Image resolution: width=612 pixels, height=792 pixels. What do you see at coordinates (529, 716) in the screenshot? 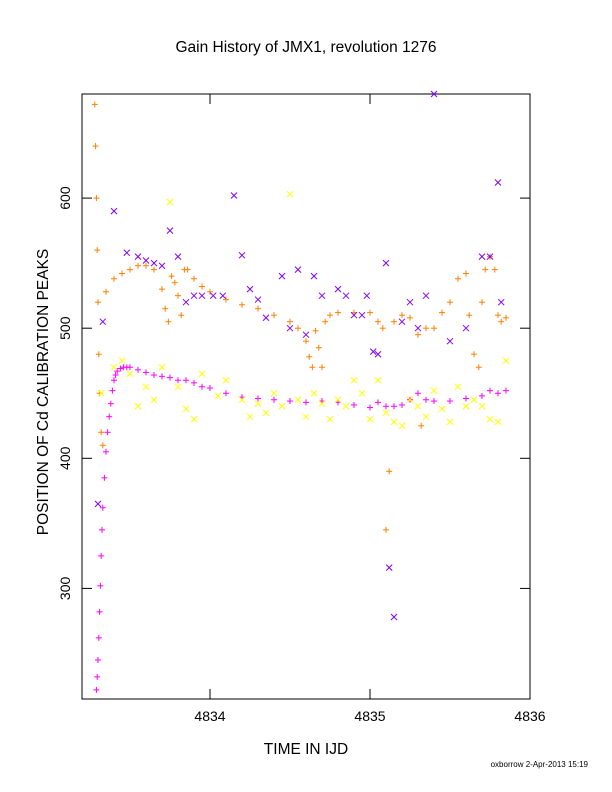
I see `x-tick-label: 4836` at bounding box center [529, 716].